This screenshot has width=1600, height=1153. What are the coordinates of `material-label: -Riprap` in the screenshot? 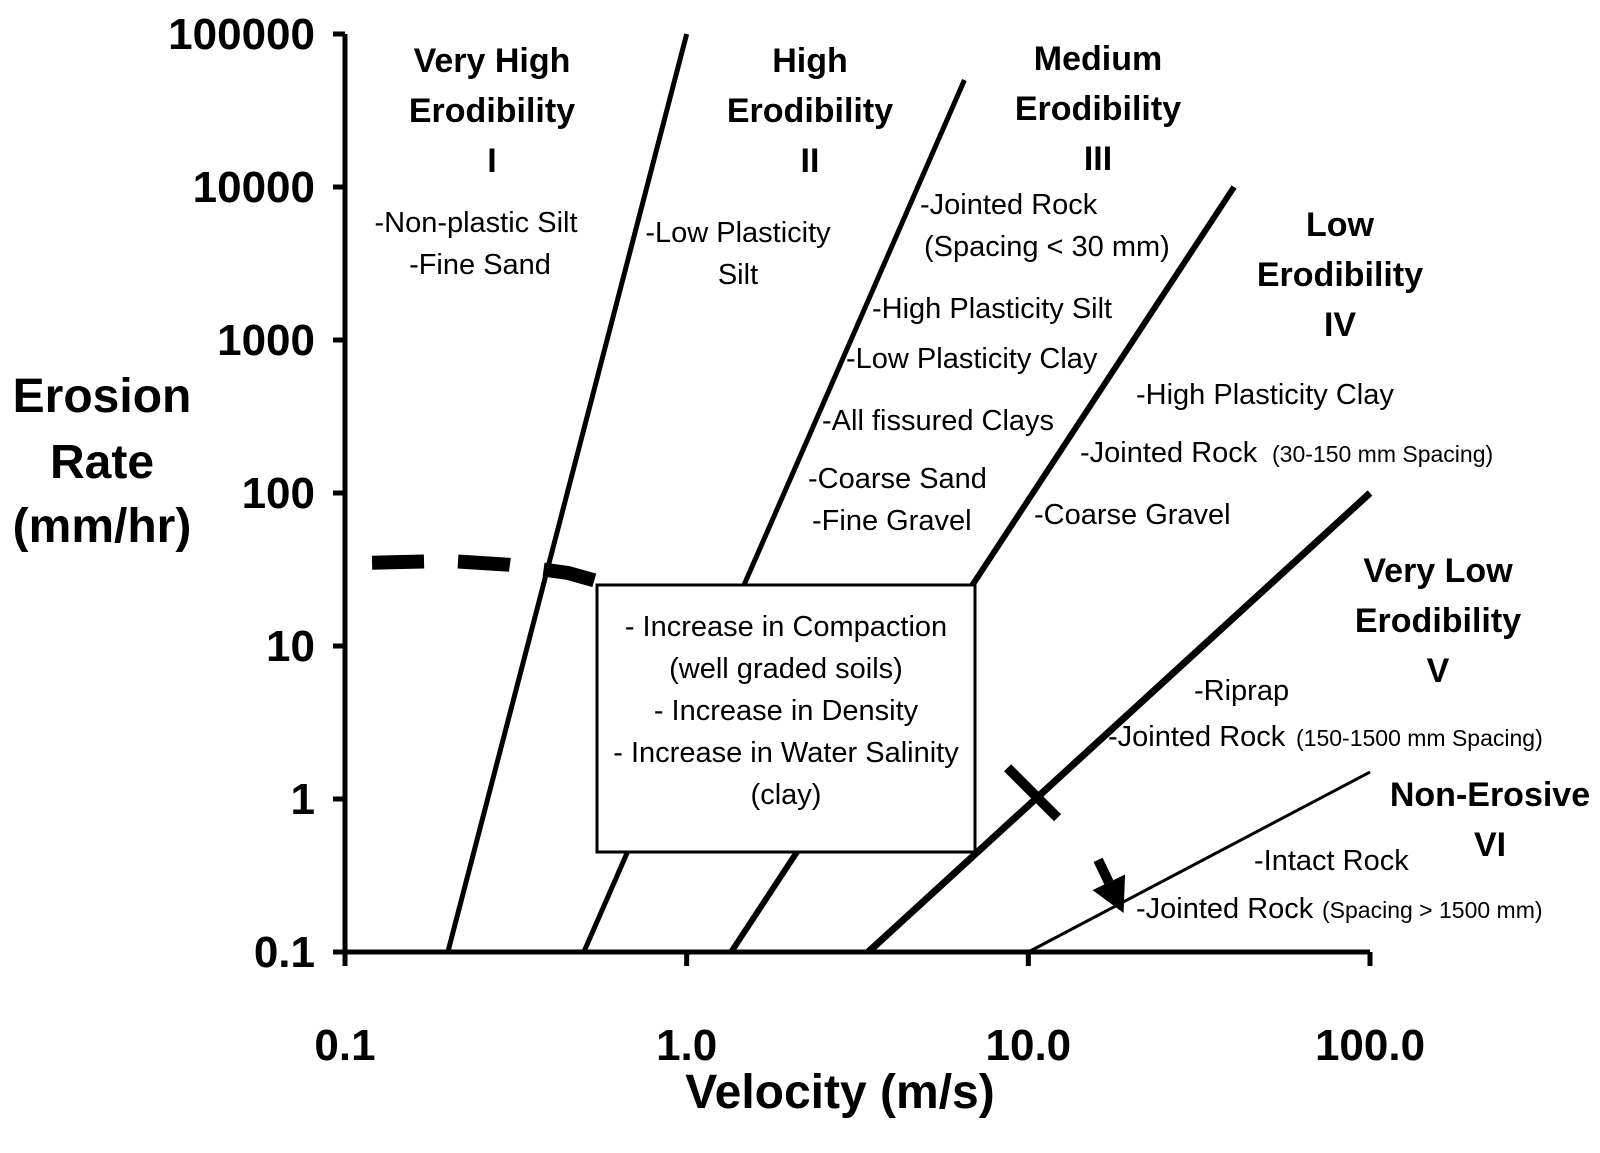 It's located at (1241, 691).